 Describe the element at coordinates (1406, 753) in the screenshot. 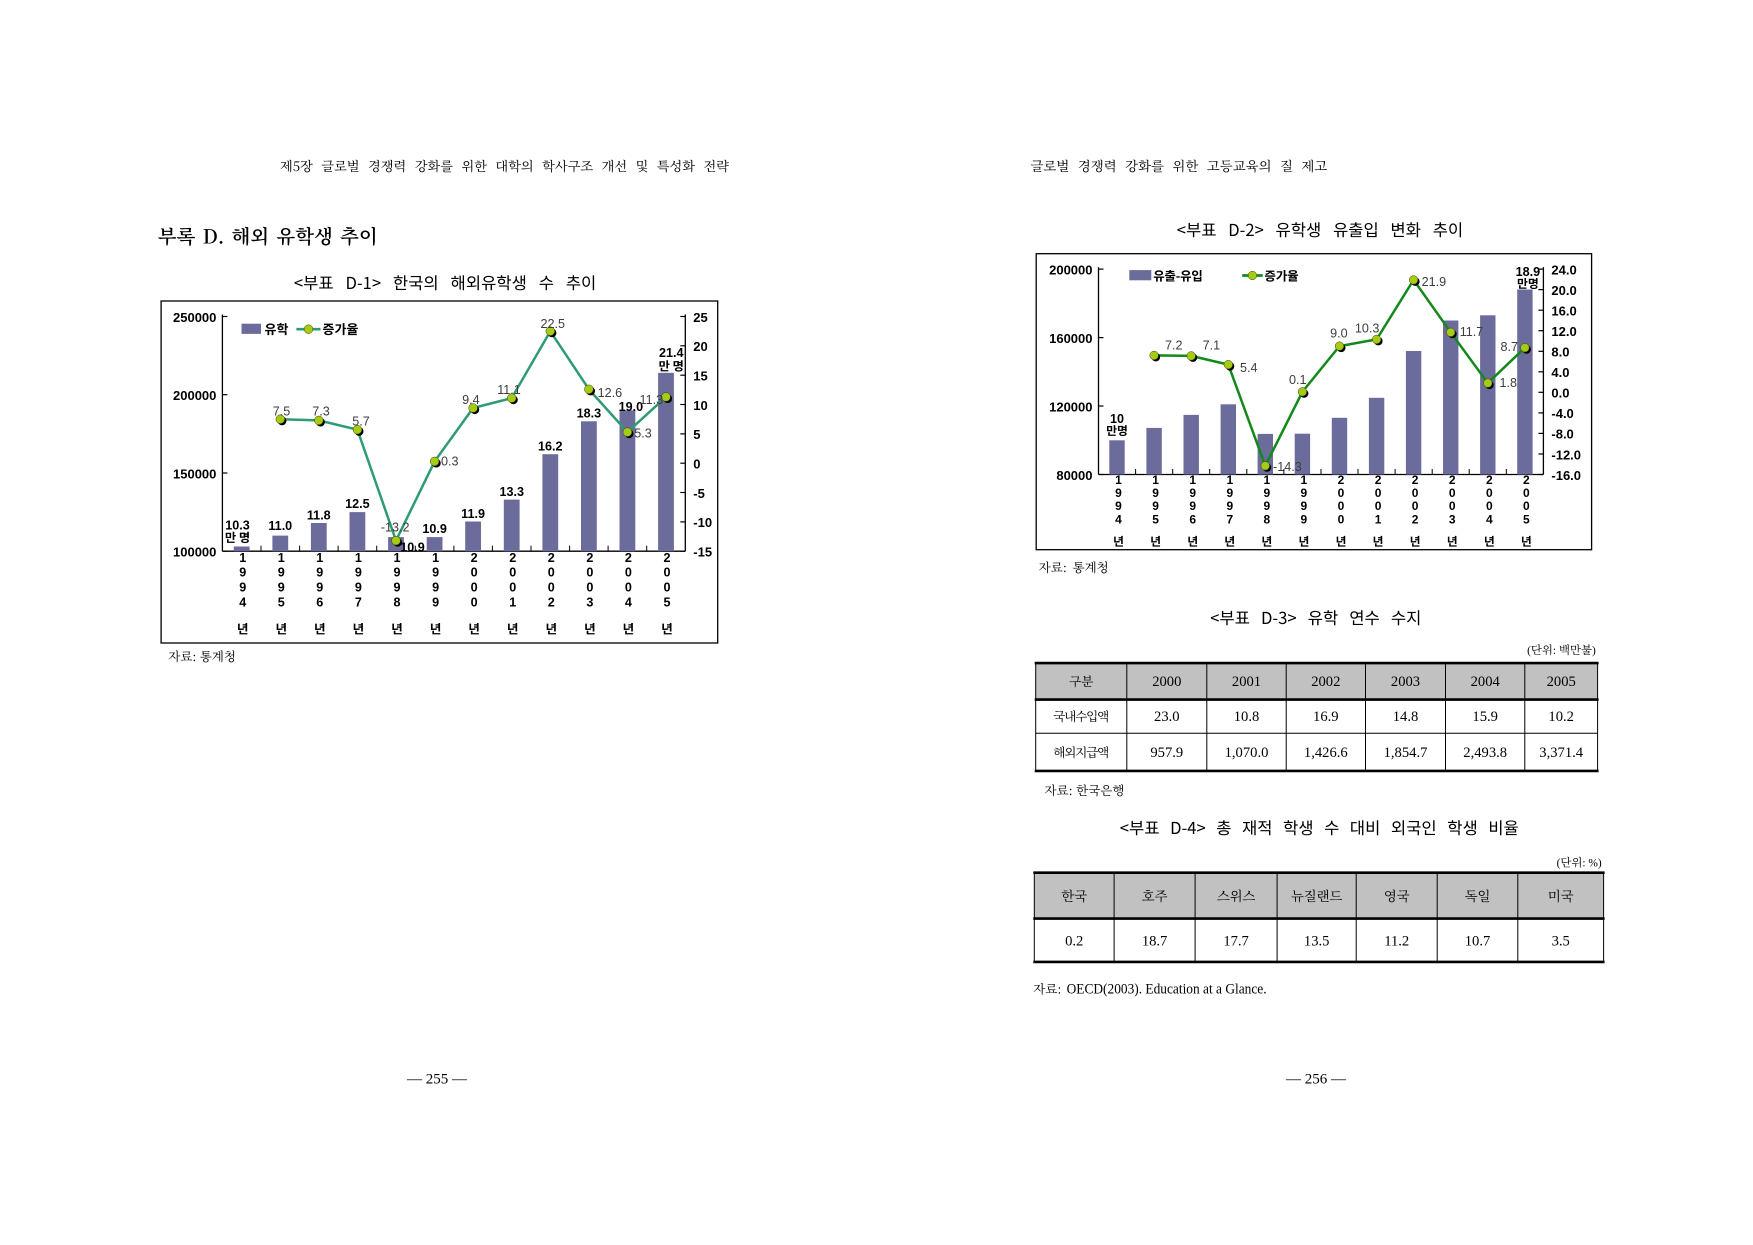

I see `svg-text: 1,854.7` at that location.